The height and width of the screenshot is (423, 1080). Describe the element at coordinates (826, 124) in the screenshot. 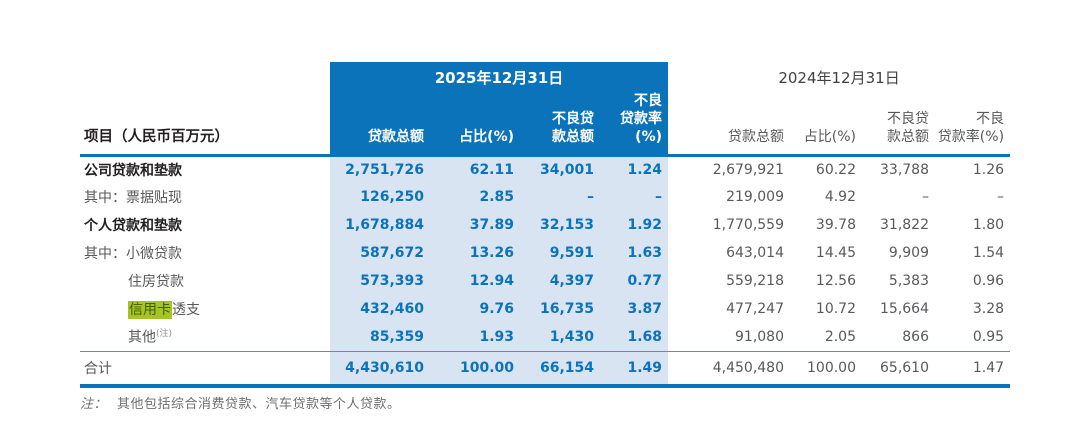

I see `col-header-prior-share: 占比(%)` at that location.